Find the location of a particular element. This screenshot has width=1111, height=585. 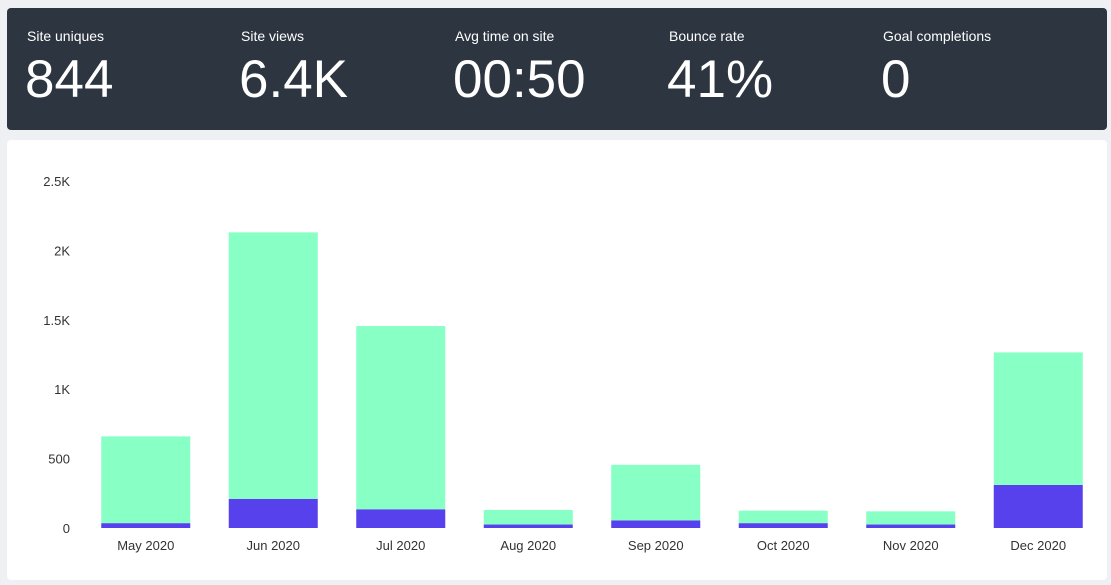

y-tick-label: 2K is located at coordinates (62, 250).